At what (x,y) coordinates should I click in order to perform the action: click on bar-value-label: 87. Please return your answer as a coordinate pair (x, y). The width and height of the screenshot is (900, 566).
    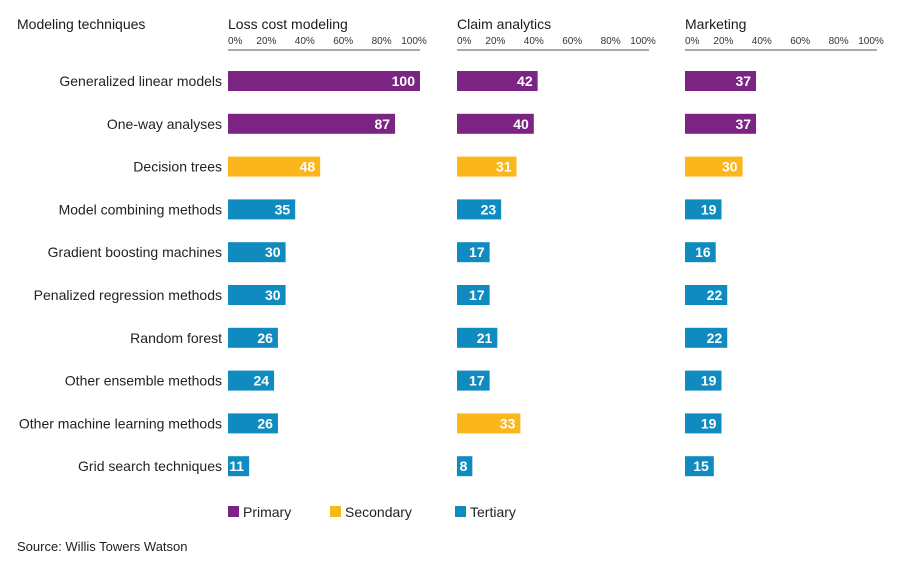
    Looking at the image, I should click on (382, 124).